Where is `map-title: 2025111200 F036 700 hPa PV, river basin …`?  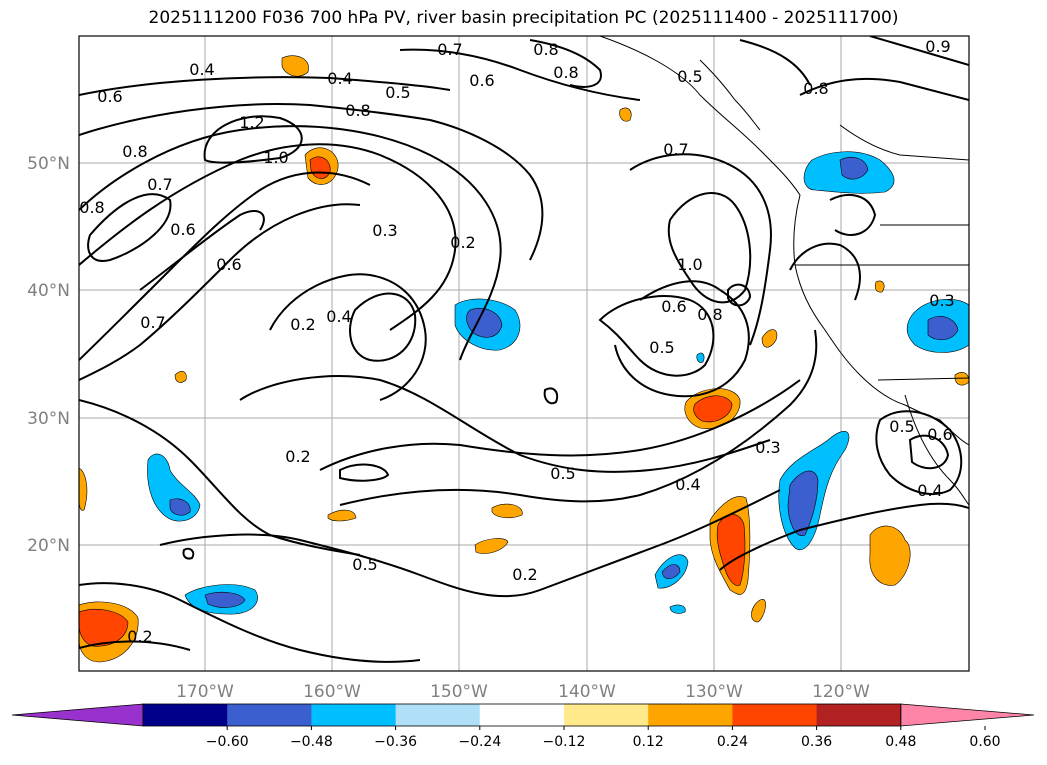
map-title: 2025111200 F036 700 hPa PV, river basin … is located at coordinates (523, 18).